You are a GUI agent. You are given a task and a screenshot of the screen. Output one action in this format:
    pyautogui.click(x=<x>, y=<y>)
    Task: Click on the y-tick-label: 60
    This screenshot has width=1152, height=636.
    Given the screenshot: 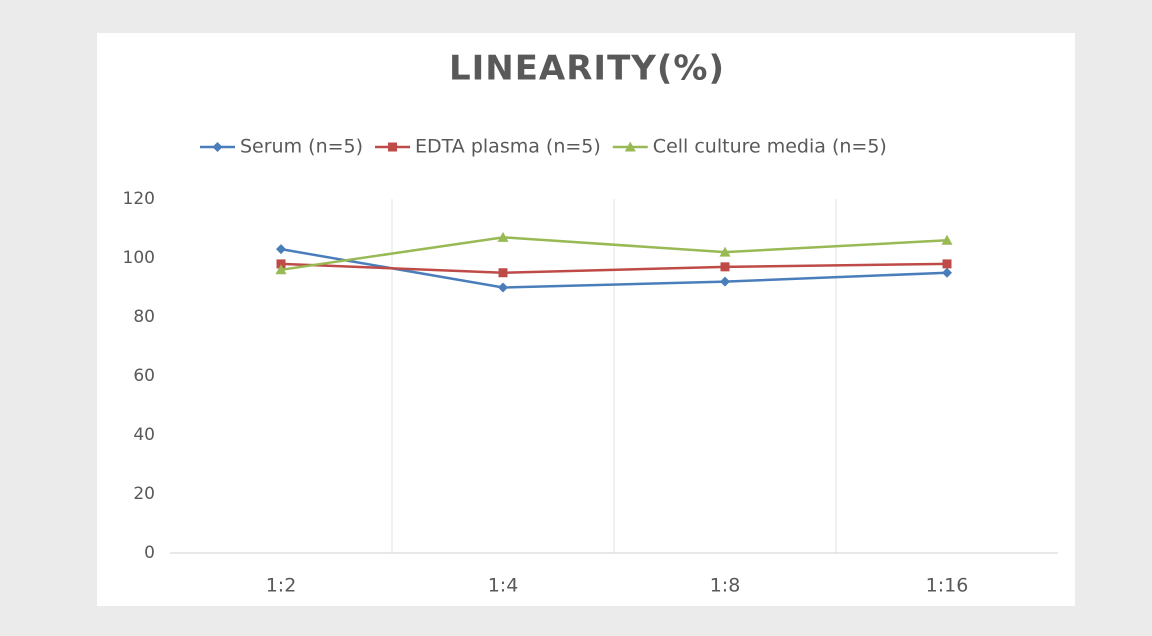 What is the action you would take?
    pyautogui.click(x=144, y=376)
    